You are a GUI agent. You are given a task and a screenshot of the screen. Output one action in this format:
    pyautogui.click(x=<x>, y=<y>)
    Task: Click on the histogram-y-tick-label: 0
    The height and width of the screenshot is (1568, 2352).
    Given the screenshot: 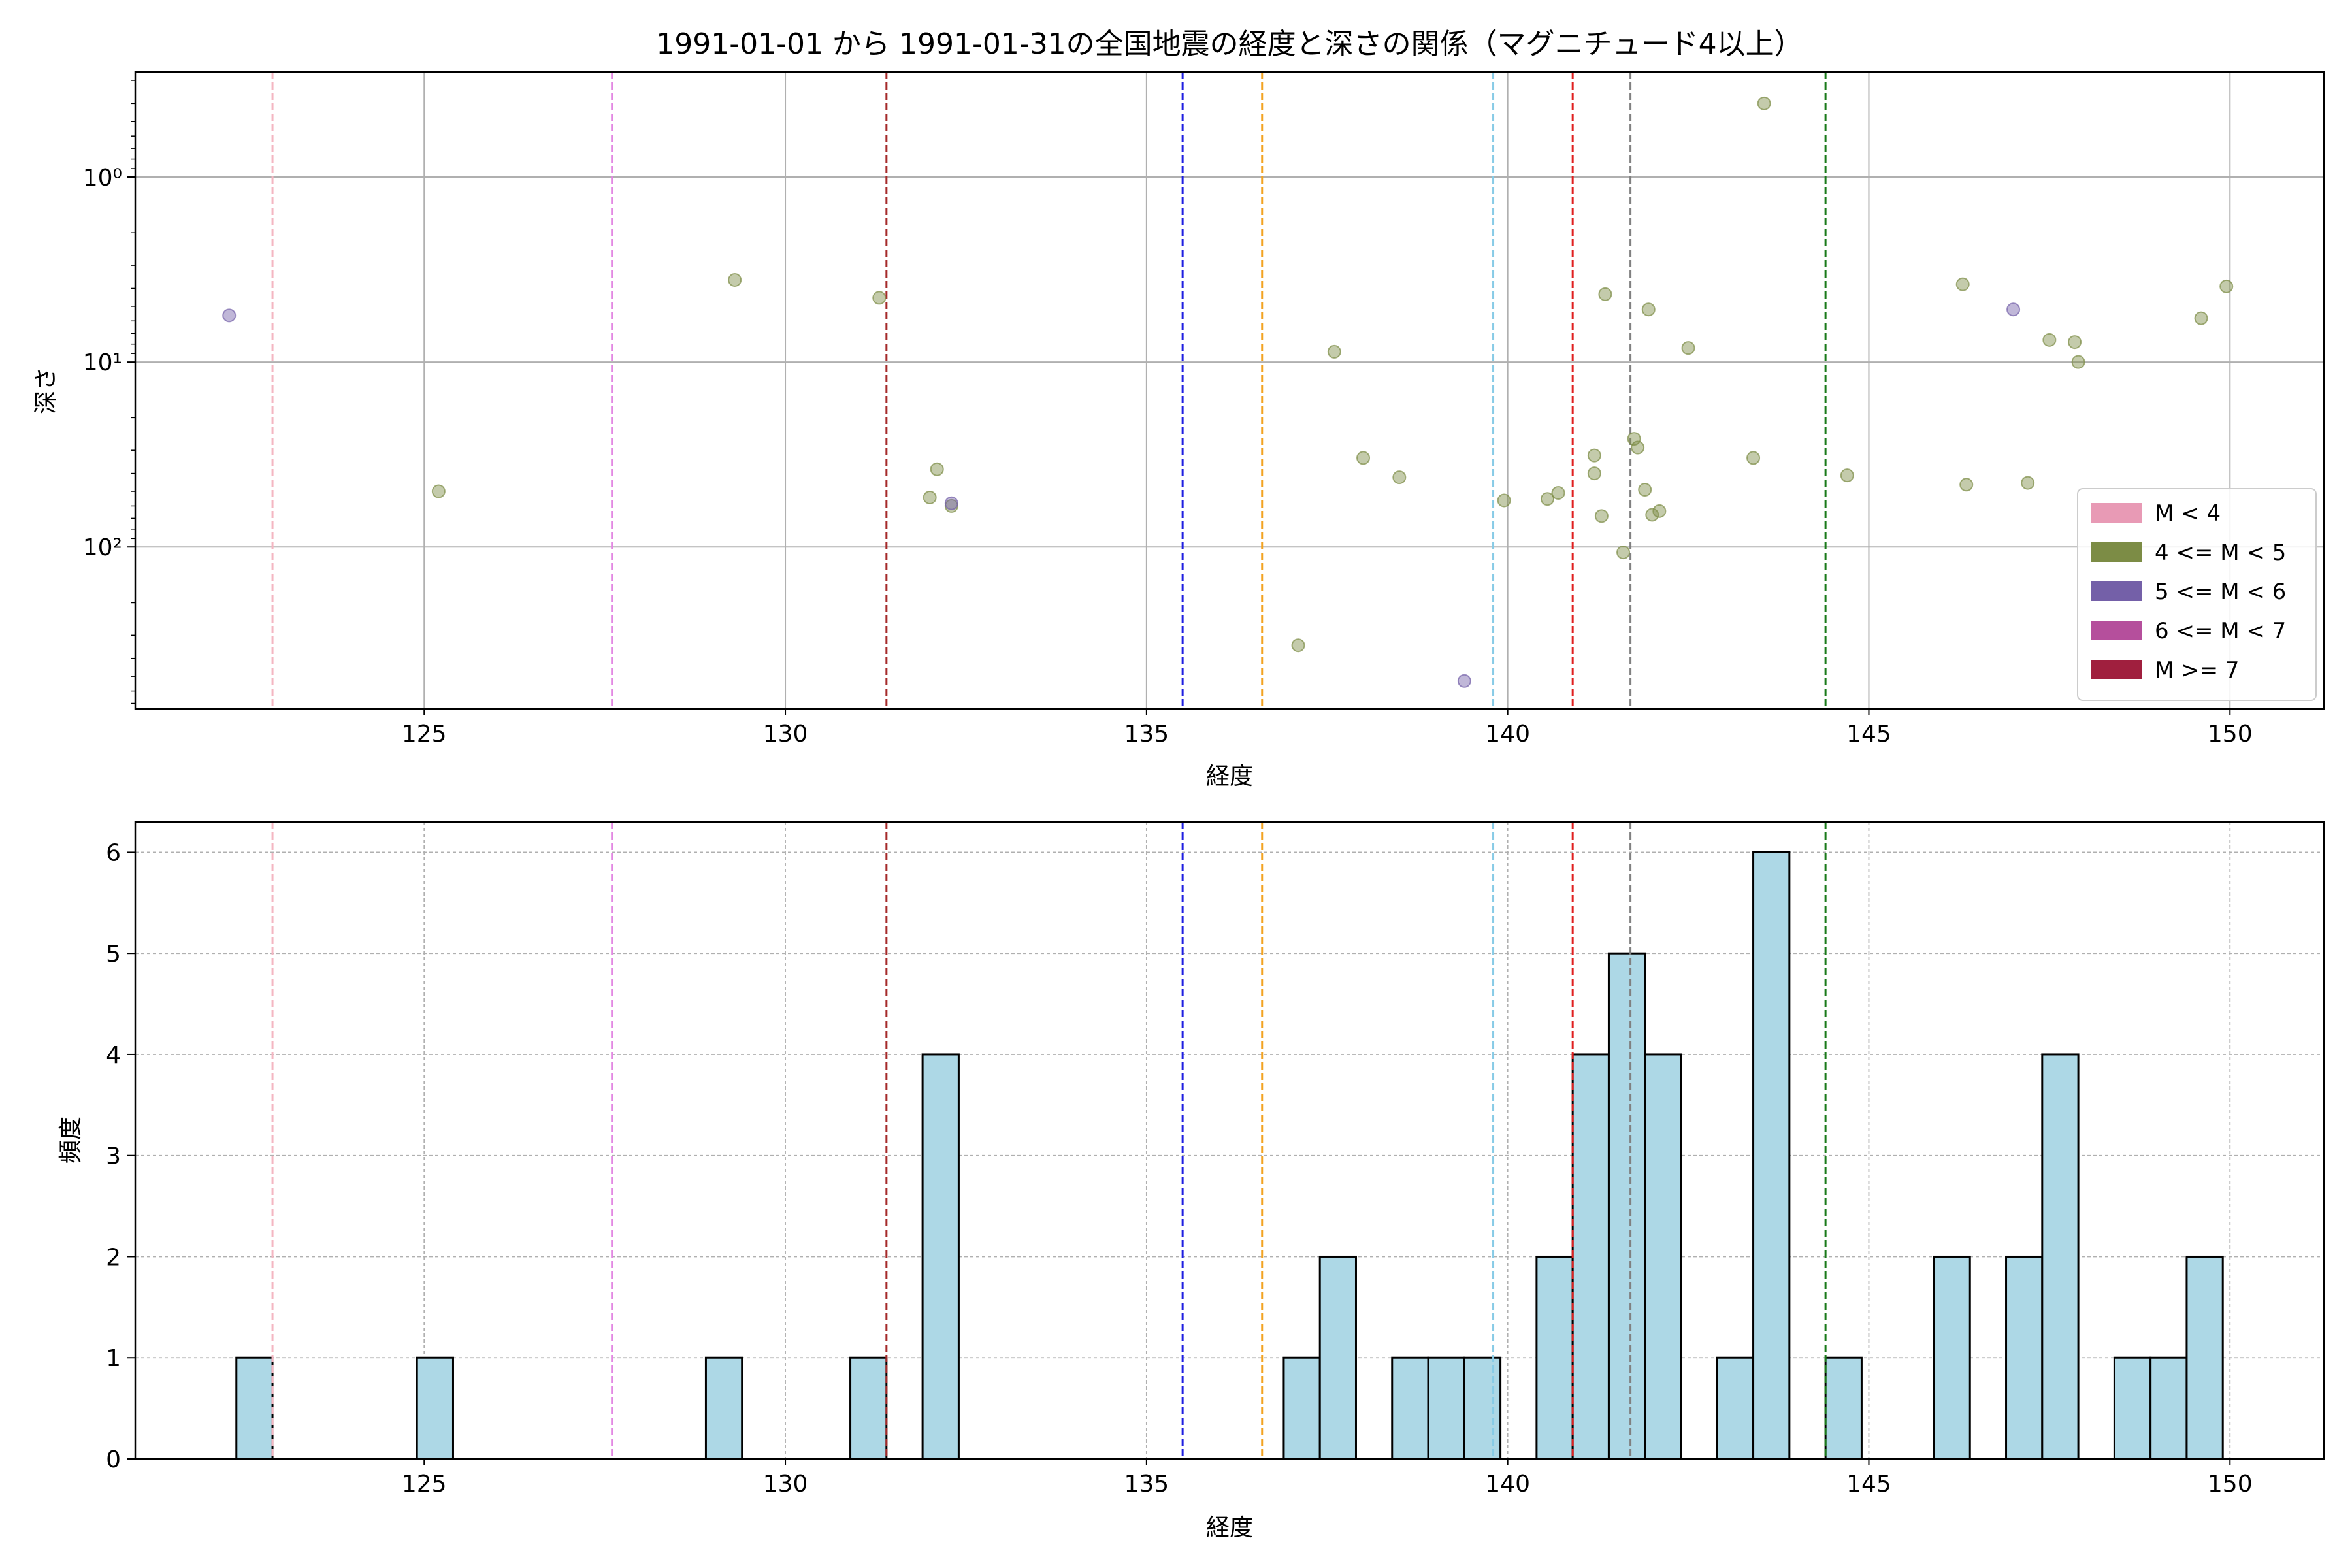 What is the action you would take?
    pyautogui.click(x=113, y=1459)
    